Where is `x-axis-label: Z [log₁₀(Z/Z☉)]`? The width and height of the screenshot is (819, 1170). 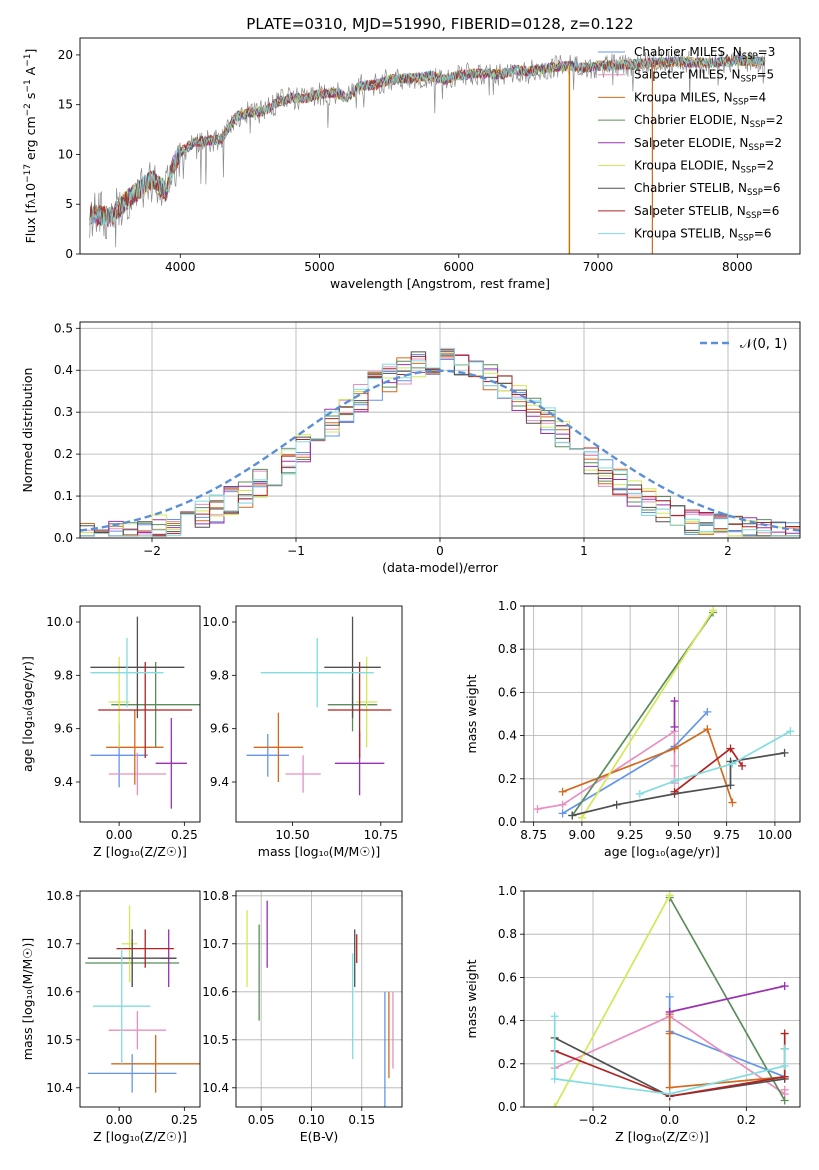 x-axis-label: Z [log₁₀(Z/Z☉)] is located at coordinates (140, 1136).